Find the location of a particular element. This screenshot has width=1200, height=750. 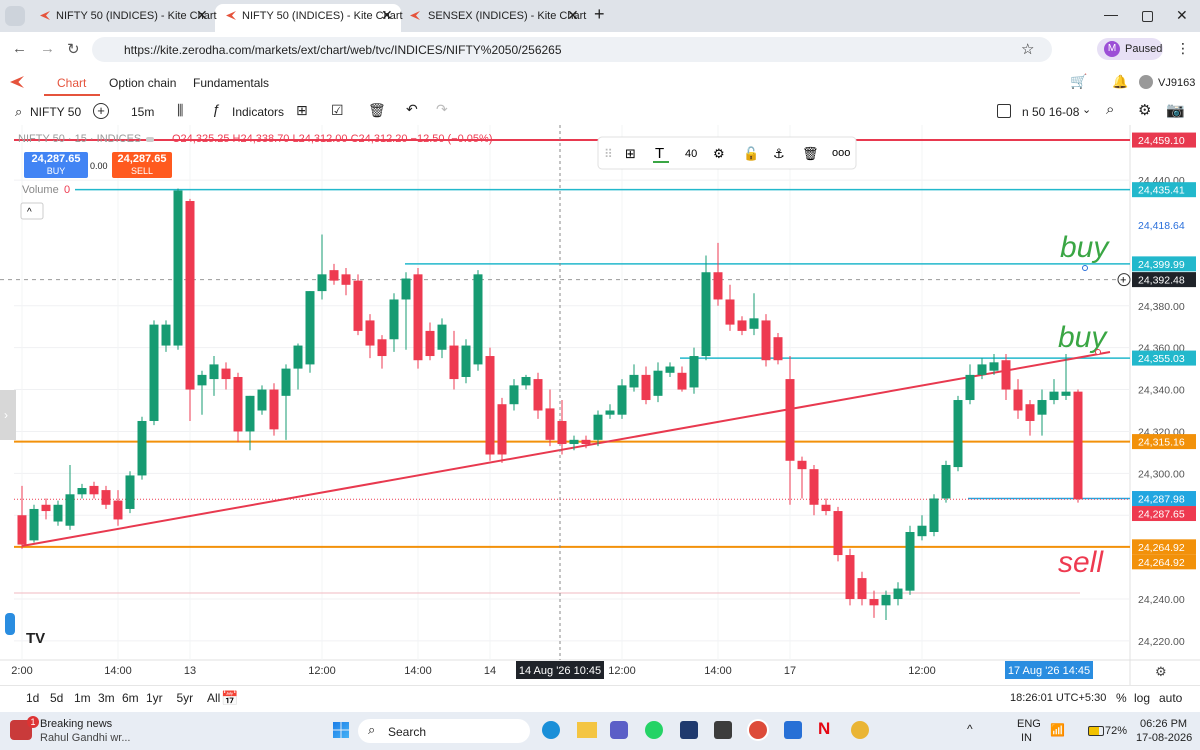

settings: ⚙ is located at coordinates (1145, 110).